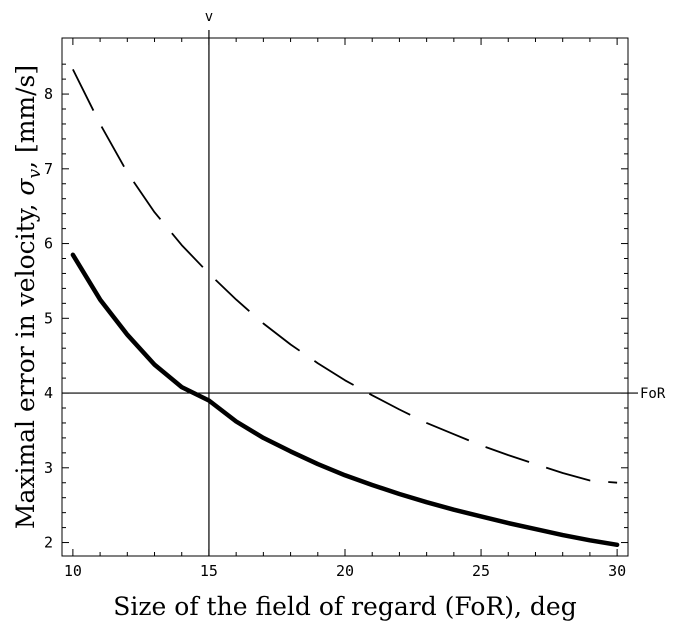 This screenshot has height=636, width=677. I want to click on y-axis-title: Maximal error in velocity, σv, [mm/s], so click(28, 297).